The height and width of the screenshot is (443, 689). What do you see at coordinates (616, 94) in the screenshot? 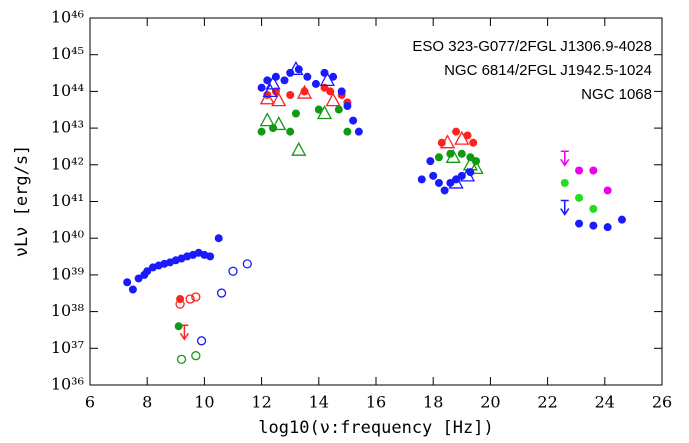
I see `legend-label: NGC 1068` at bounding box center [616, 94].